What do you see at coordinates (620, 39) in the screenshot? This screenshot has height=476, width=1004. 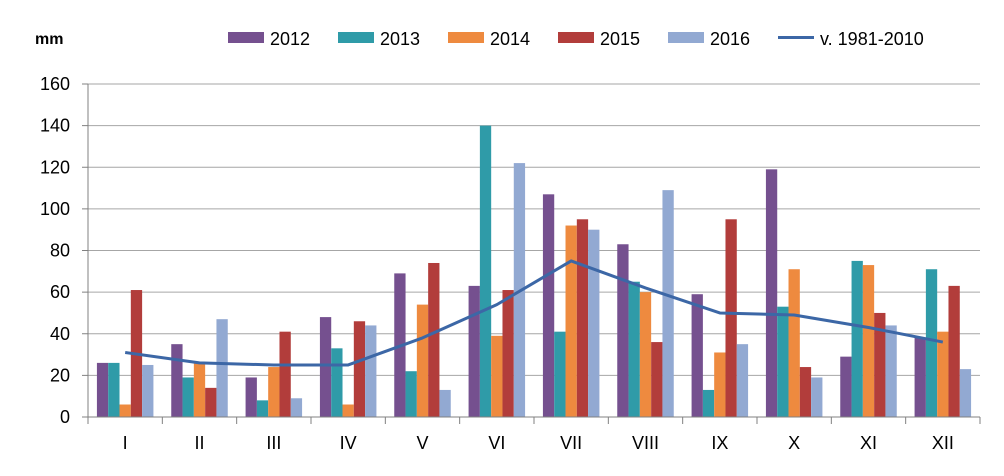 I see `legend-label: 2015` at bounding box center [620, 39].